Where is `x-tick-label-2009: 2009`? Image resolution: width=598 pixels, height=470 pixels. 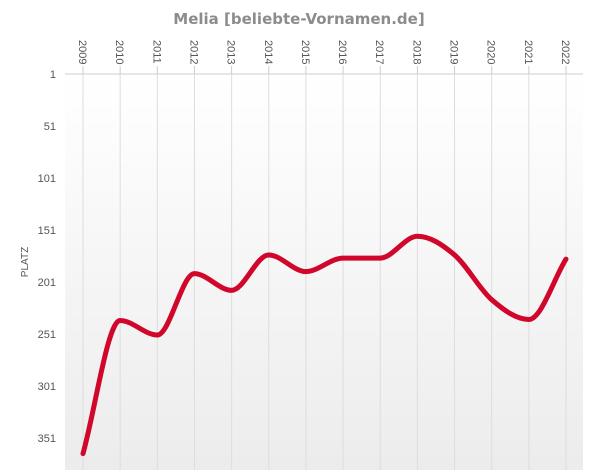 x-tick-label-2009: 2009 is located at coordinates (82, 52).